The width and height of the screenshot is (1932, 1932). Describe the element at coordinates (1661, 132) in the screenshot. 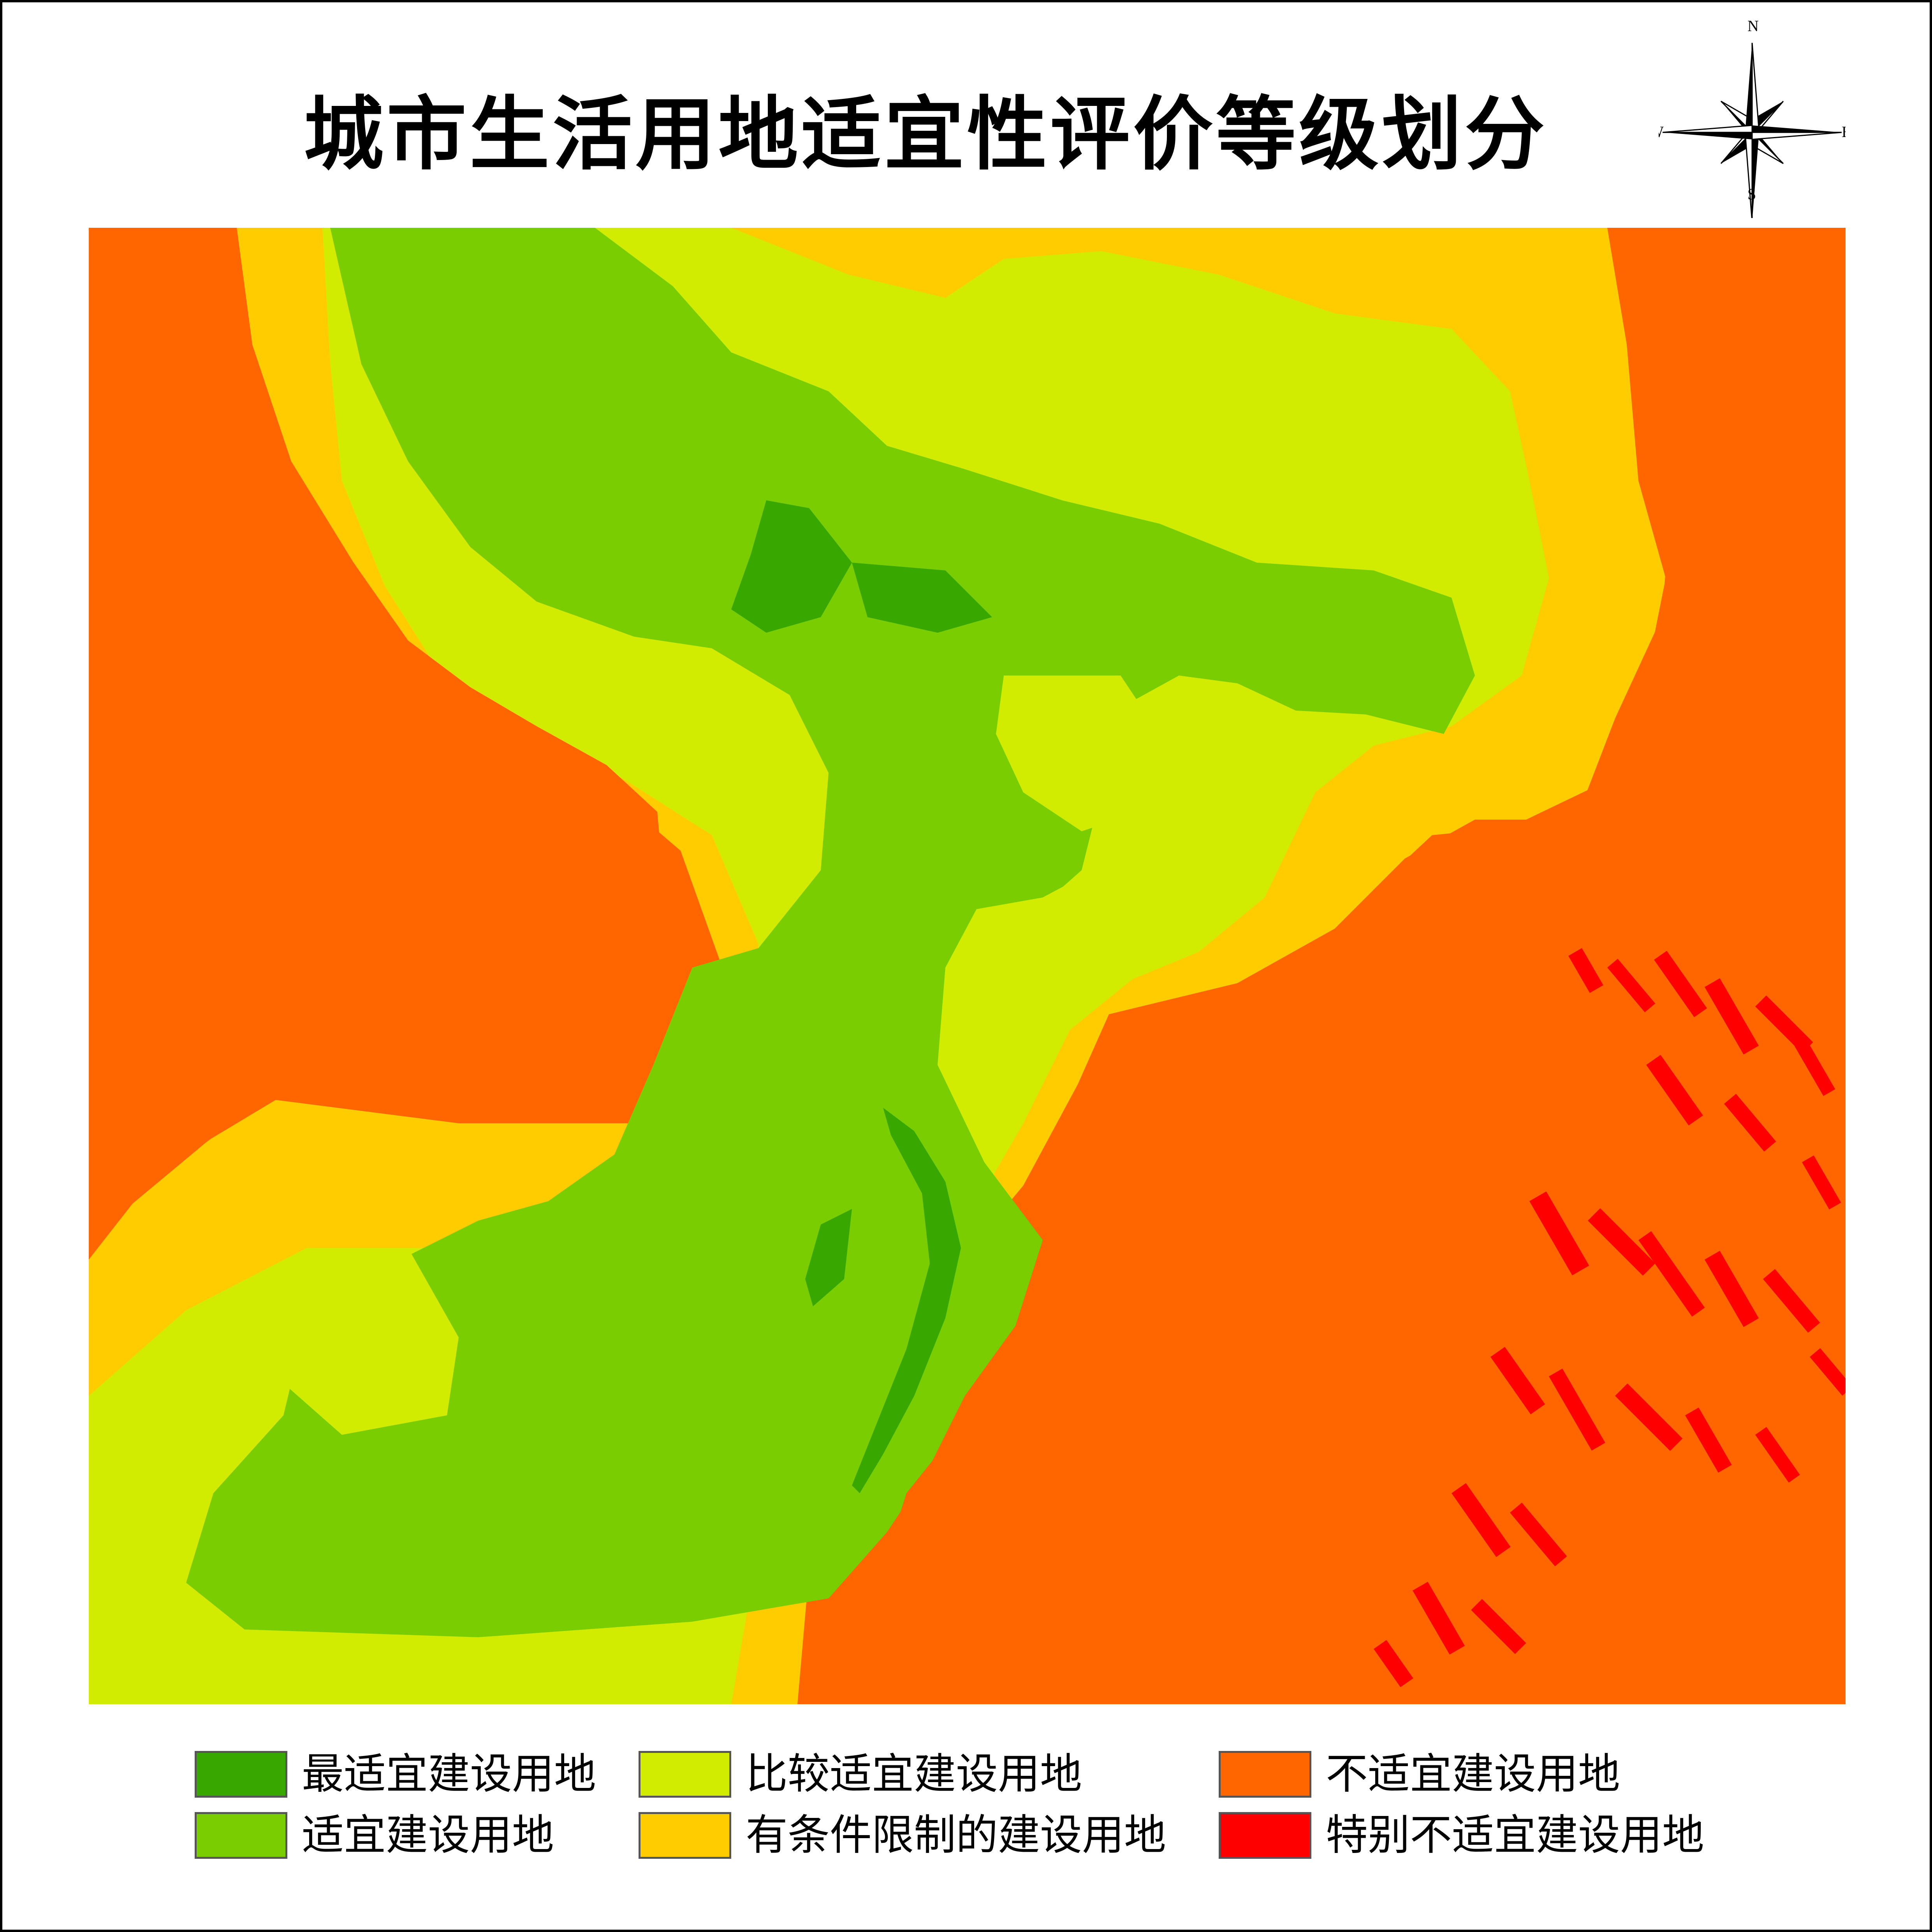

I see `compass-west-label: W` at that location.